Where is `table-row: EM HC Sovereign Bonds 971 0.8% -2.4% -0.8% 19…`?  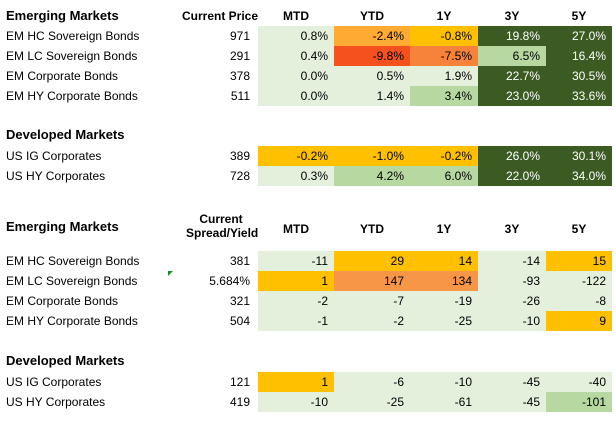 table-row: EM HC Sovereign Bonds 971 0.8% -2.4% -0.8% 19… is located at coordinates (308, 36).